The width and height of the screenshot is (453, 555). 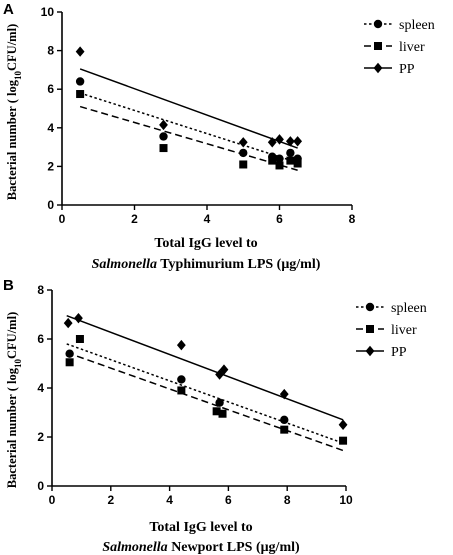 What do you see at coordinates (8, 285) in the screenshot?
I see `panel-b-letter: B` at bounding box center [8, 285].